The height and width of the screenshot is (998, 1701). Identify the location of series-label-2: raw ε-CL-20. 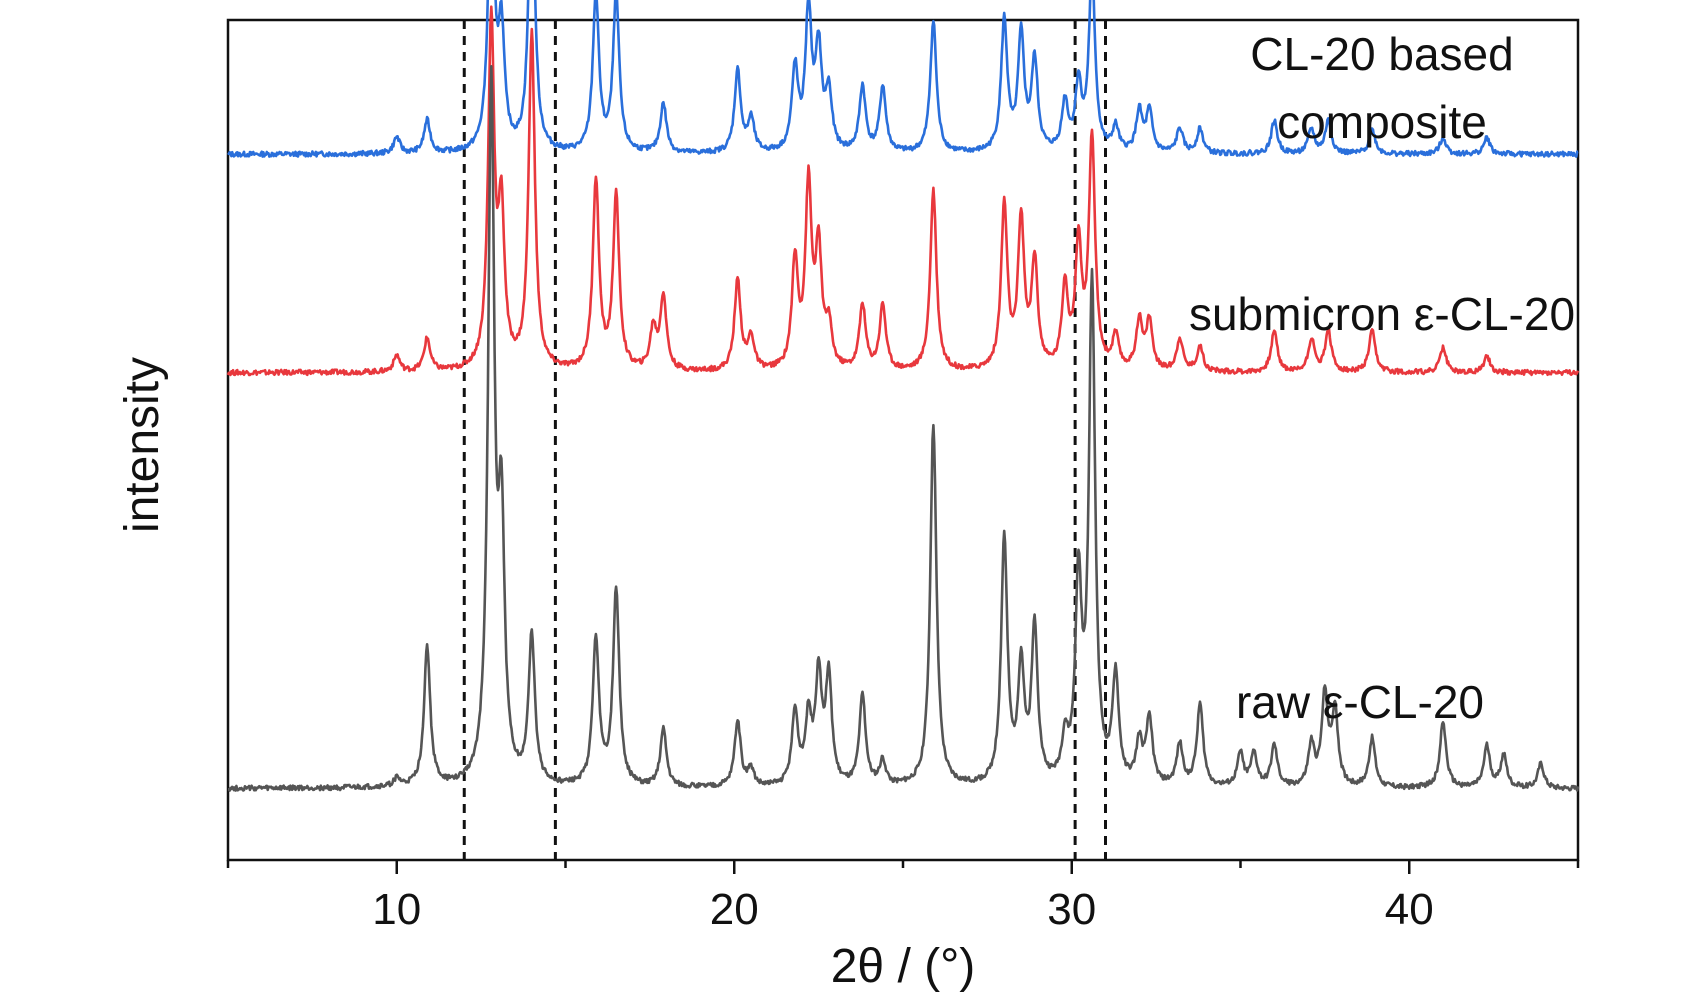
(1360, 702).